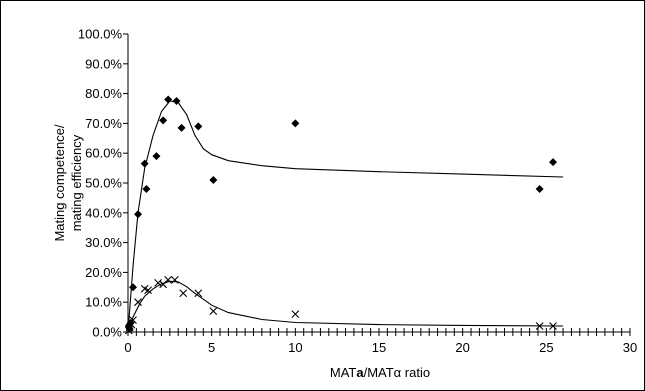 This screenshot has height=391, width=645. I want to click on y-tick-label: 40.0%, so click(103, 212).